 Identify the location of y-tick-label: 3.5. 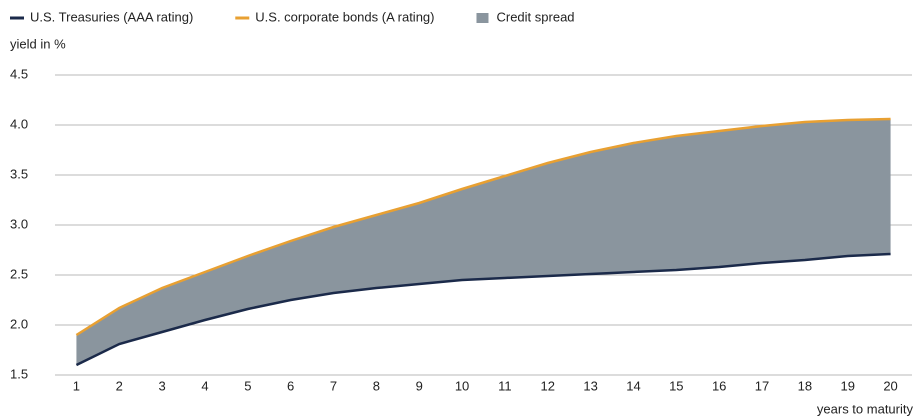
(19, 173).